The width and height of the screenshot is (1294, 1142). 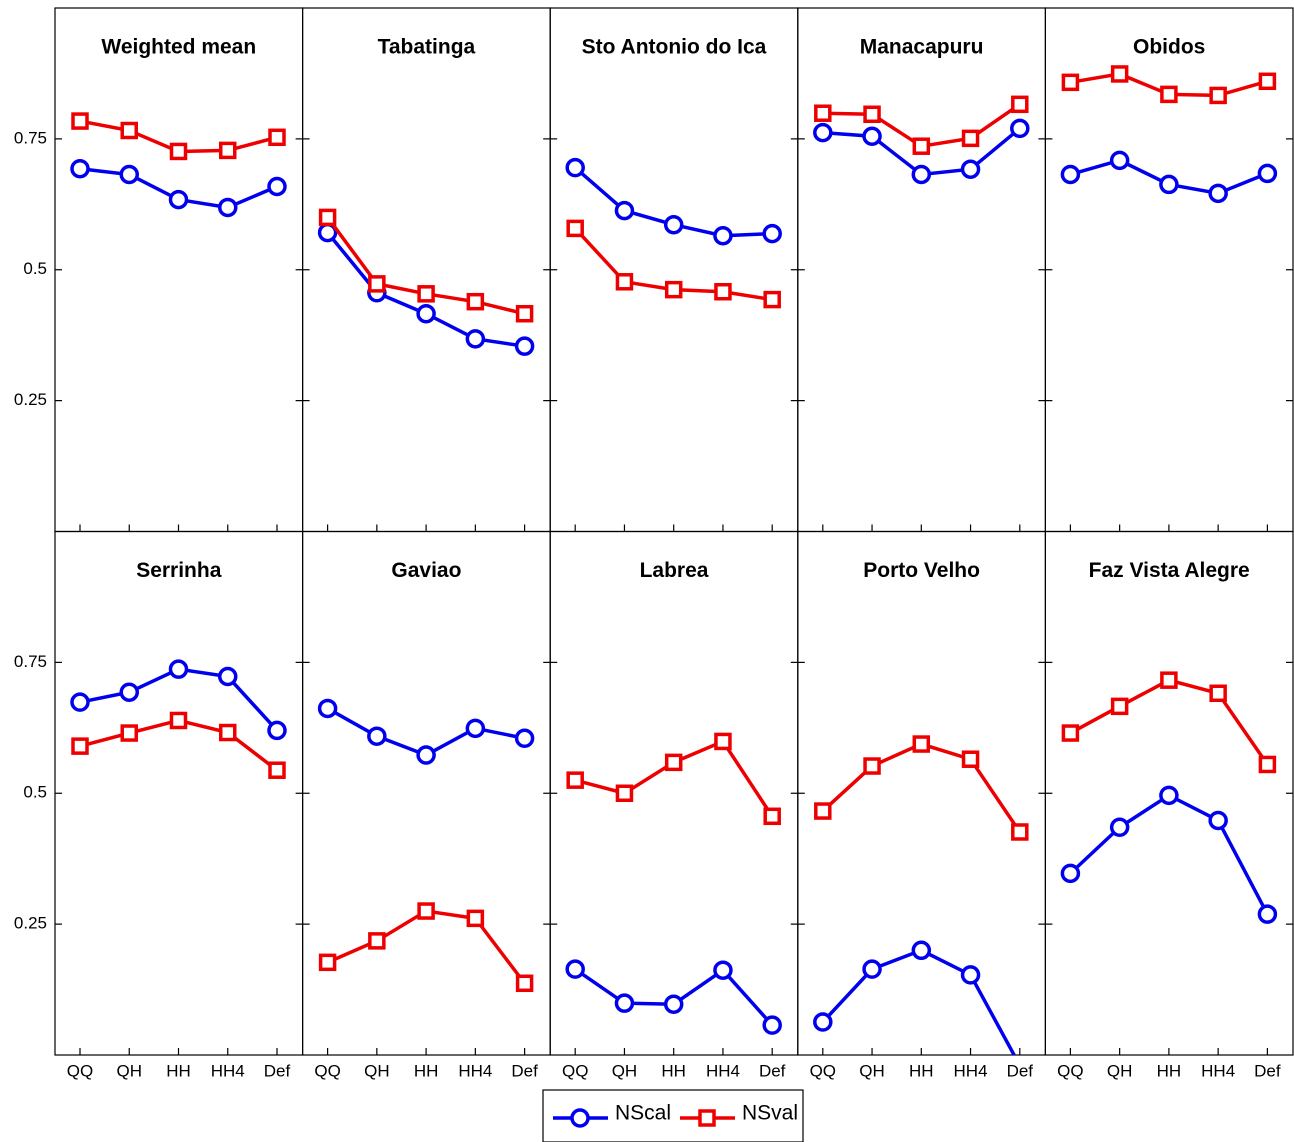 I want to click on y-tick-label: 0.5, so click(x=35, y=268).